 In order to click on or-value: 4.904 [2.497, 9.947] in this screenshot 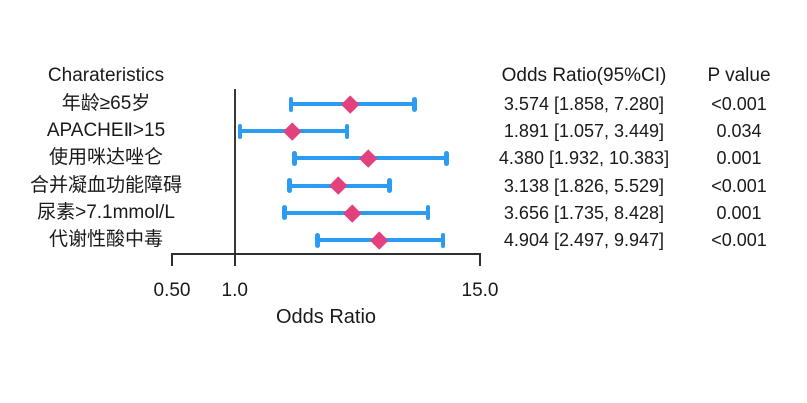, I will do `click(584, 240)`.